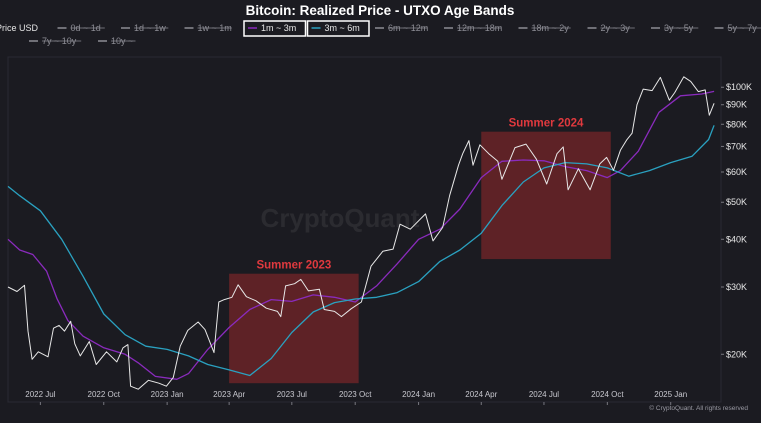 The width and height of the screenshot is (761, 423). I want to click on x-tick-label-2022-jul: 2022 Jul, so click(40, 394).